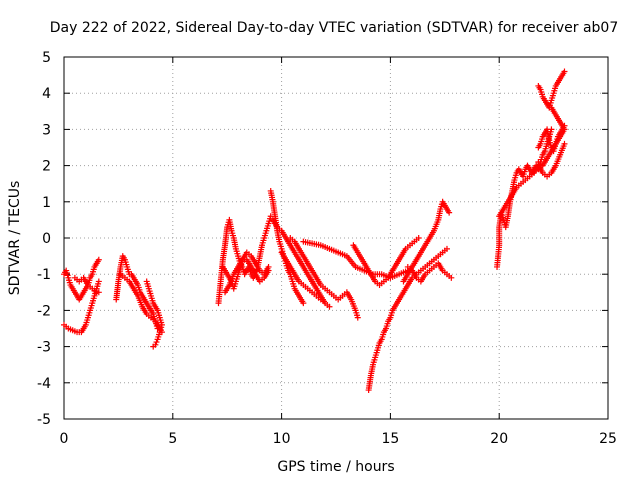  I want to click on x-axis-label: GPS time / hours, so click(335, 467).